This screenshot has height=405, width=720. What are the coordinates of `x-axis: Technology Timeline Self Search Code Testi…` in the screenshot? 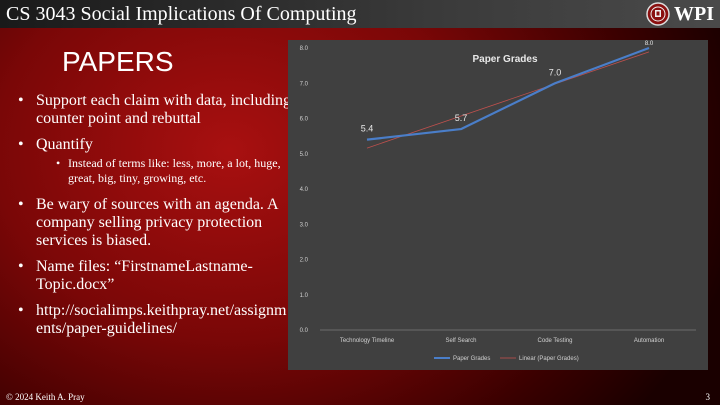 It's located at (508, 336).